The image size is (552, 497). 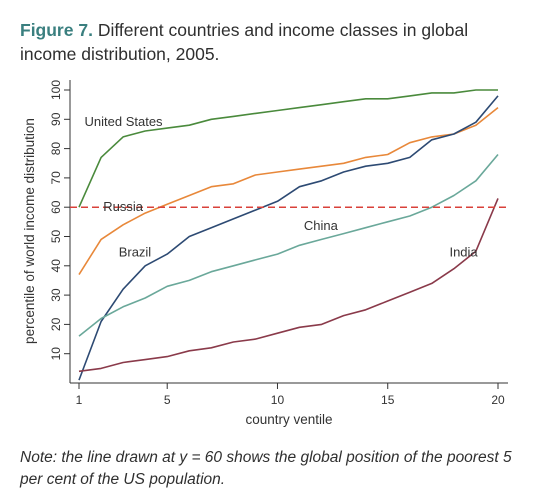 What do you see at coordinates (288, 419) in the screenshot?
I see `x-axis-label: country ventile` at bounding box center [288, 419].